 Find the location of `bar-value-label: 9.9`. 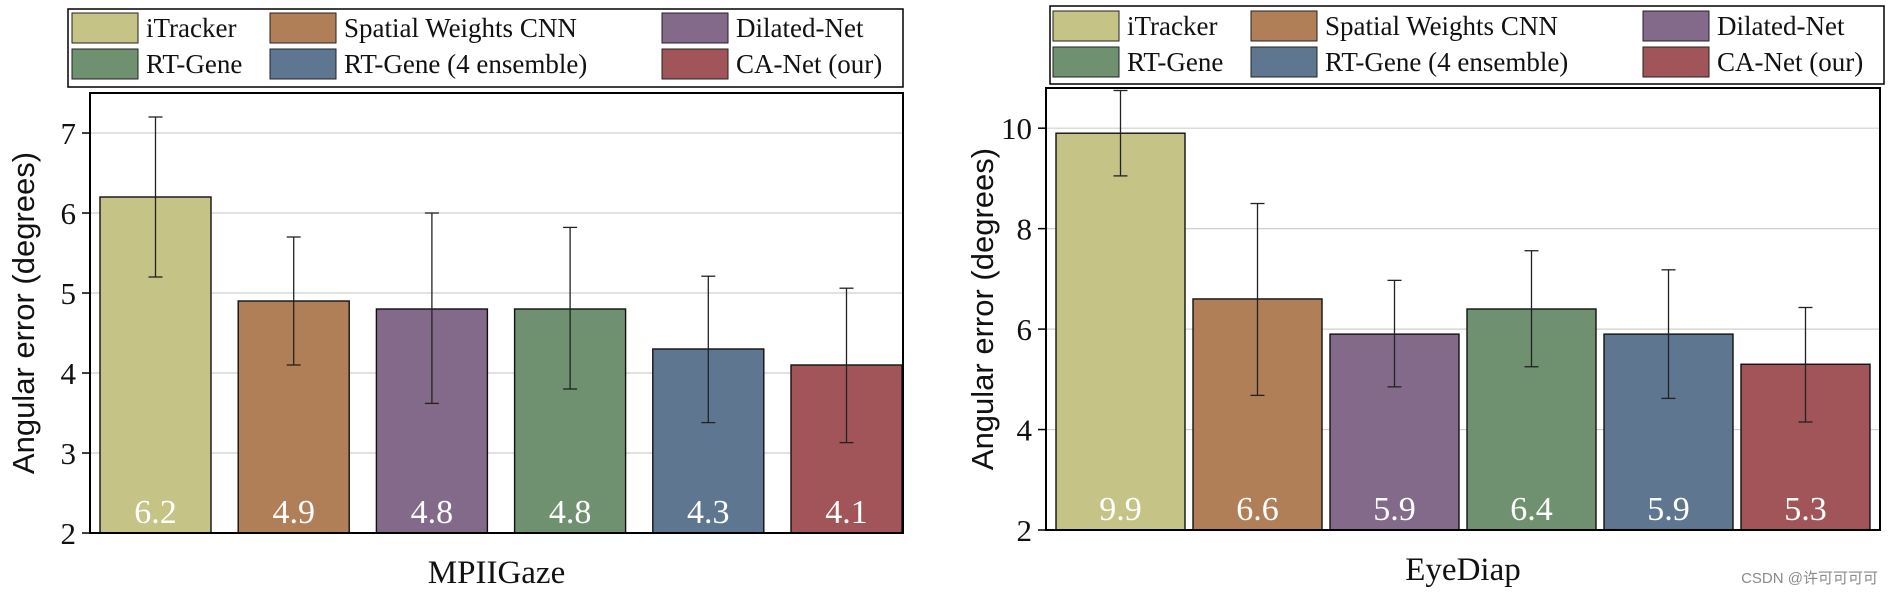

bar-value-label: 9.9 is located at coordinates (1120, 509).